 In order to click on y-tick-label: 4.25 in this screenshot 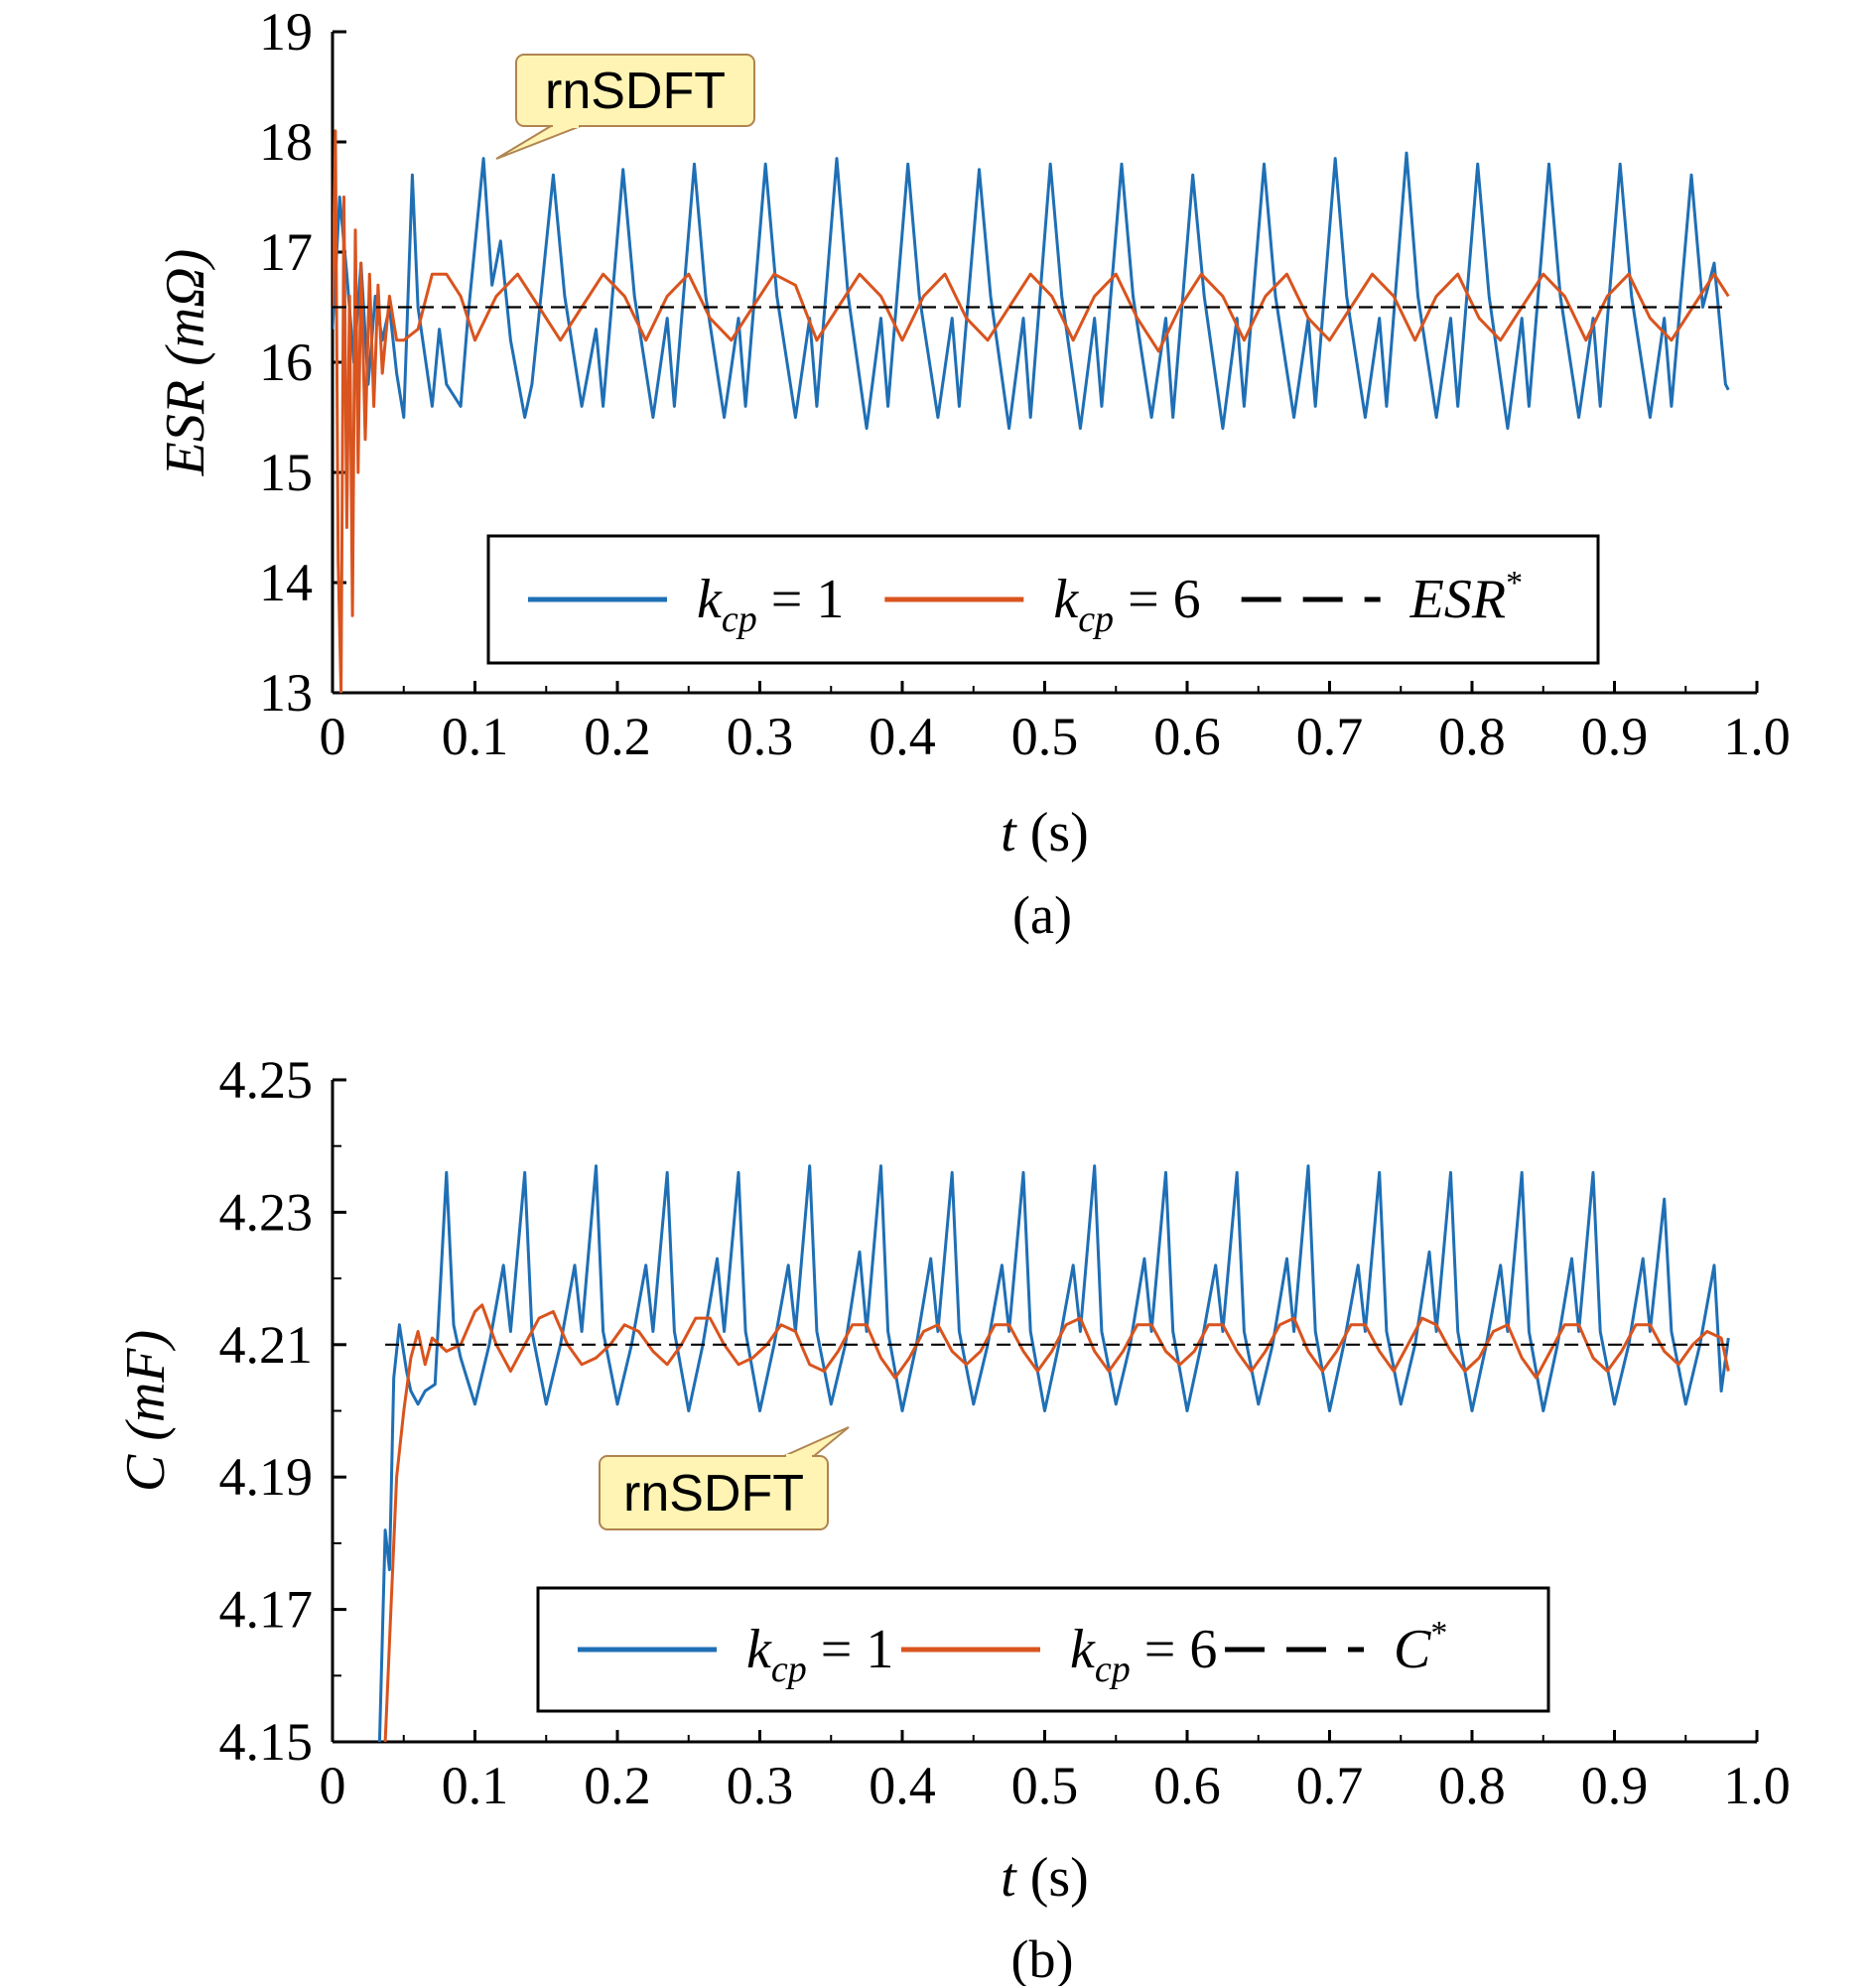, I will do `click(266, 1080)`.